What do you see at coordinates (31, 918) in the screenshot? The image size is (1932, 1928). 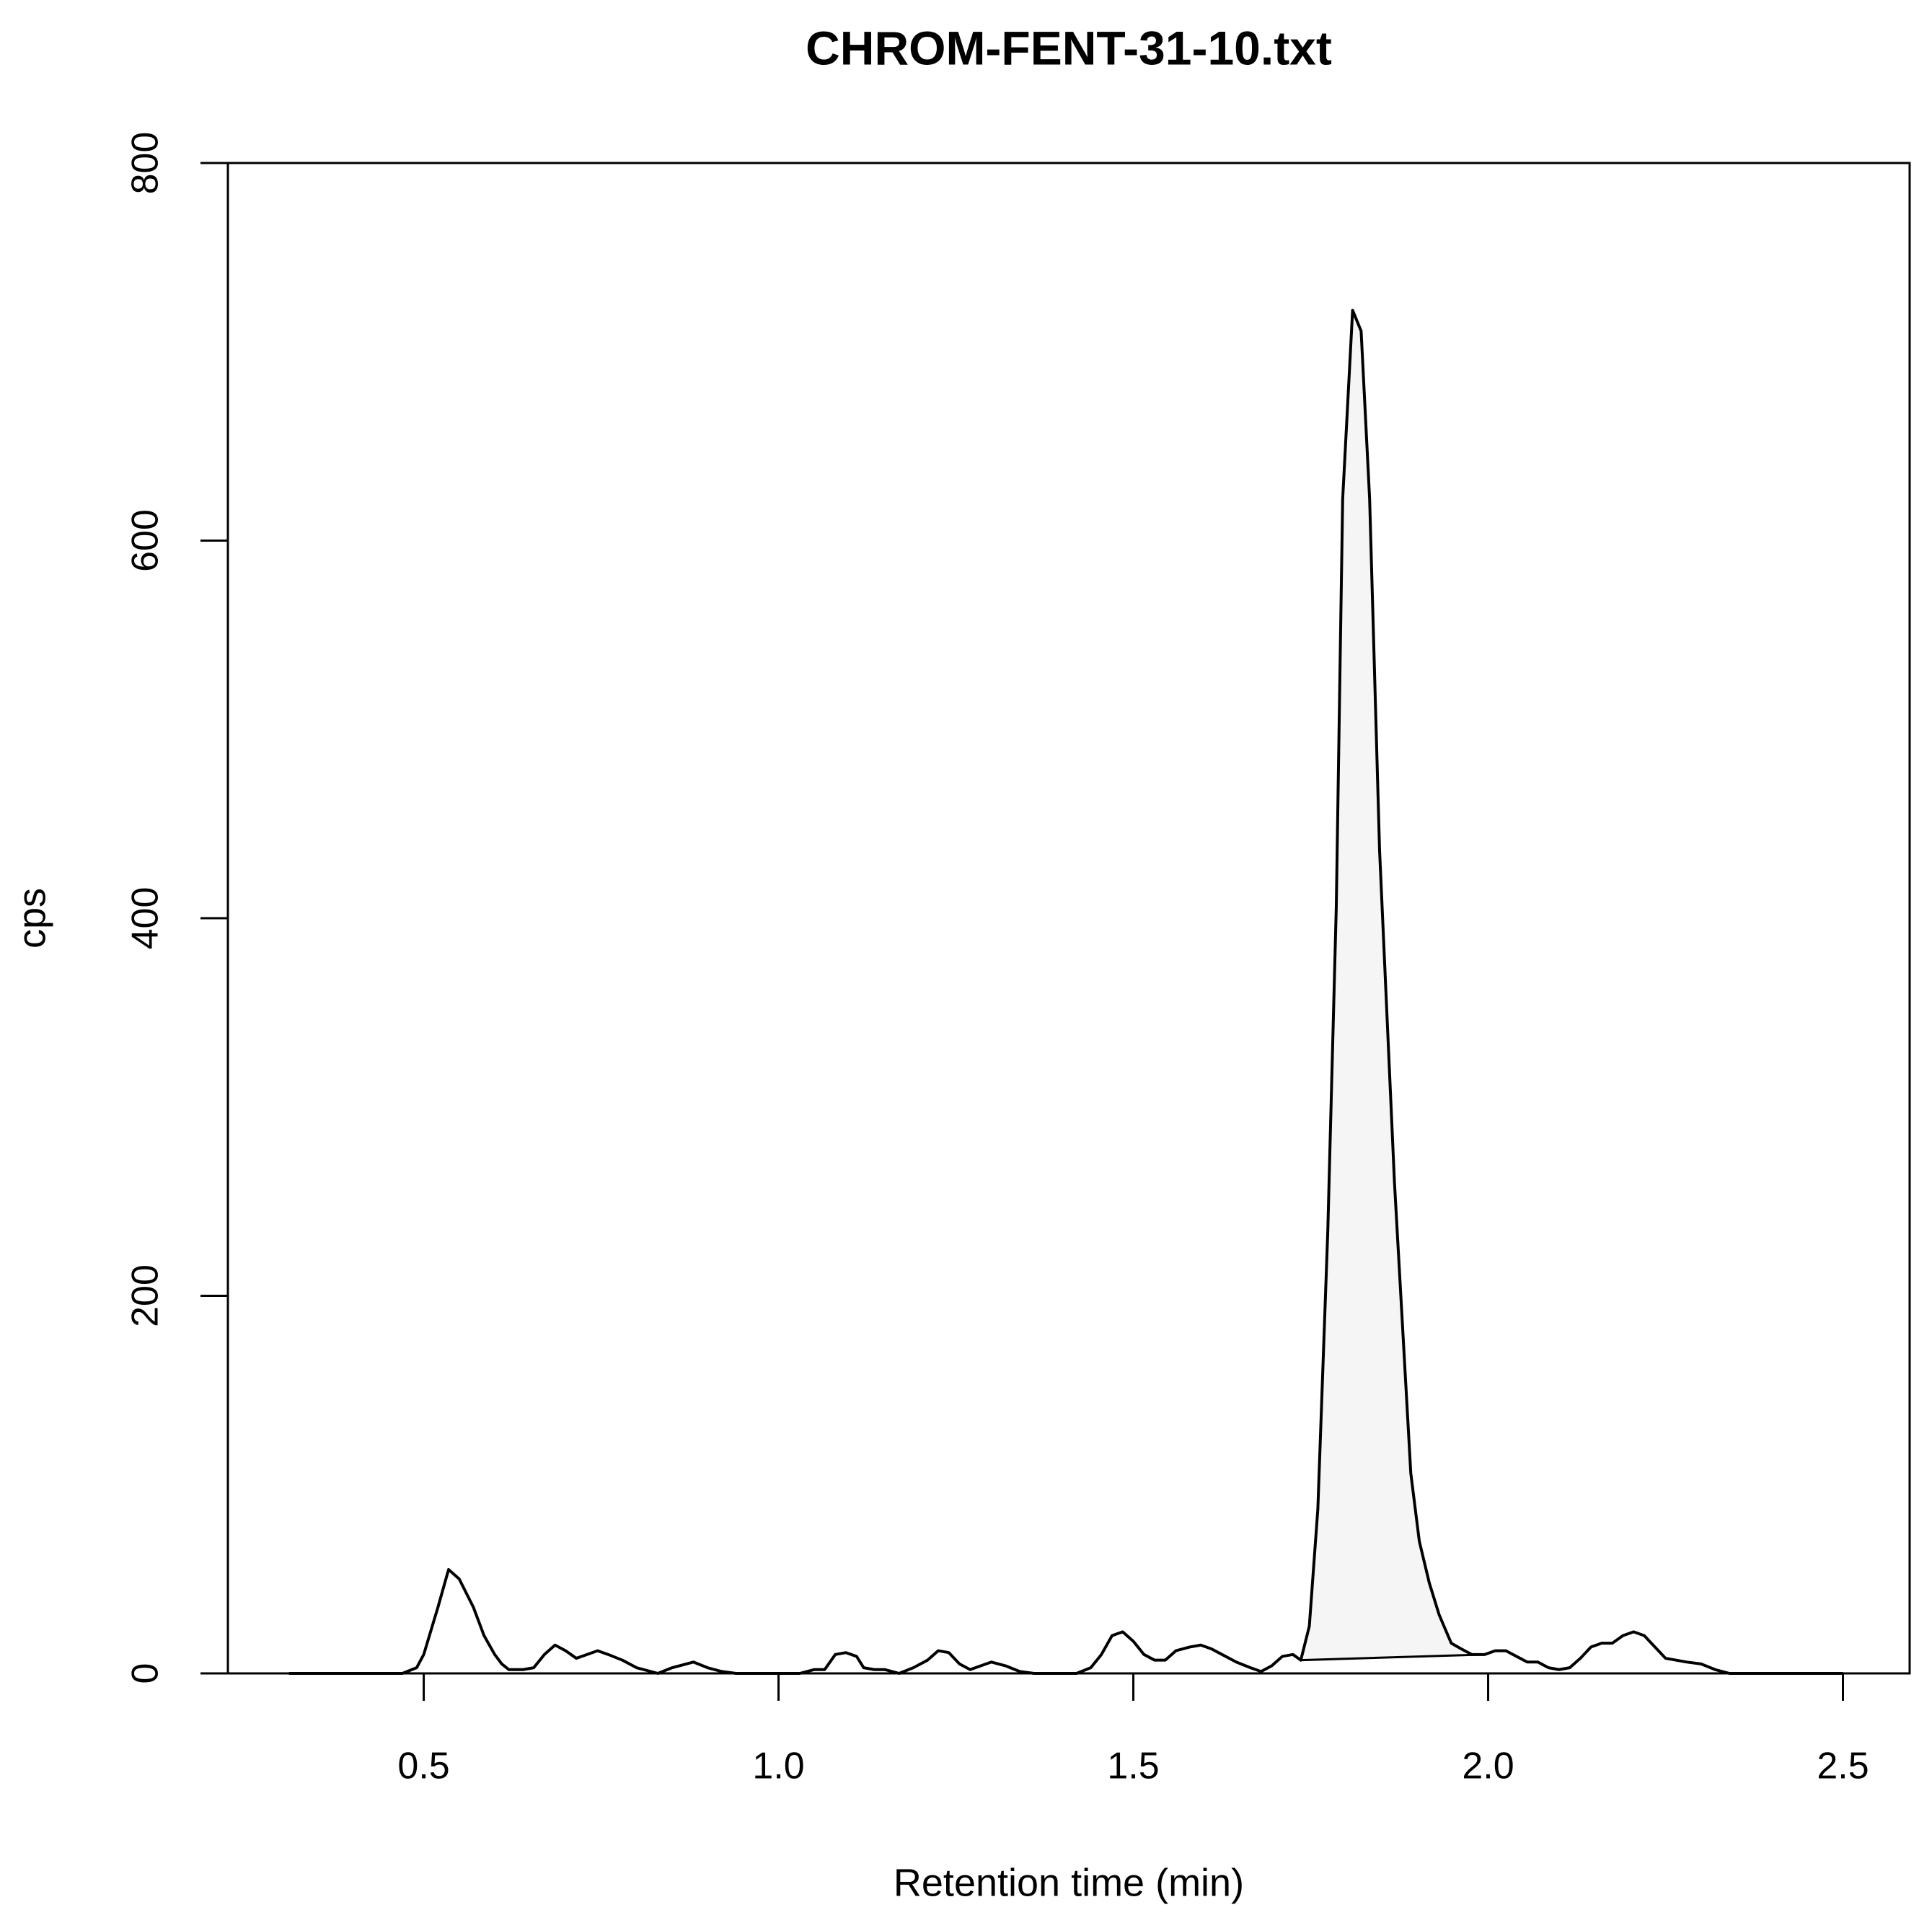 I see `y-axis-label: cps` at bounding box center [31, 918].